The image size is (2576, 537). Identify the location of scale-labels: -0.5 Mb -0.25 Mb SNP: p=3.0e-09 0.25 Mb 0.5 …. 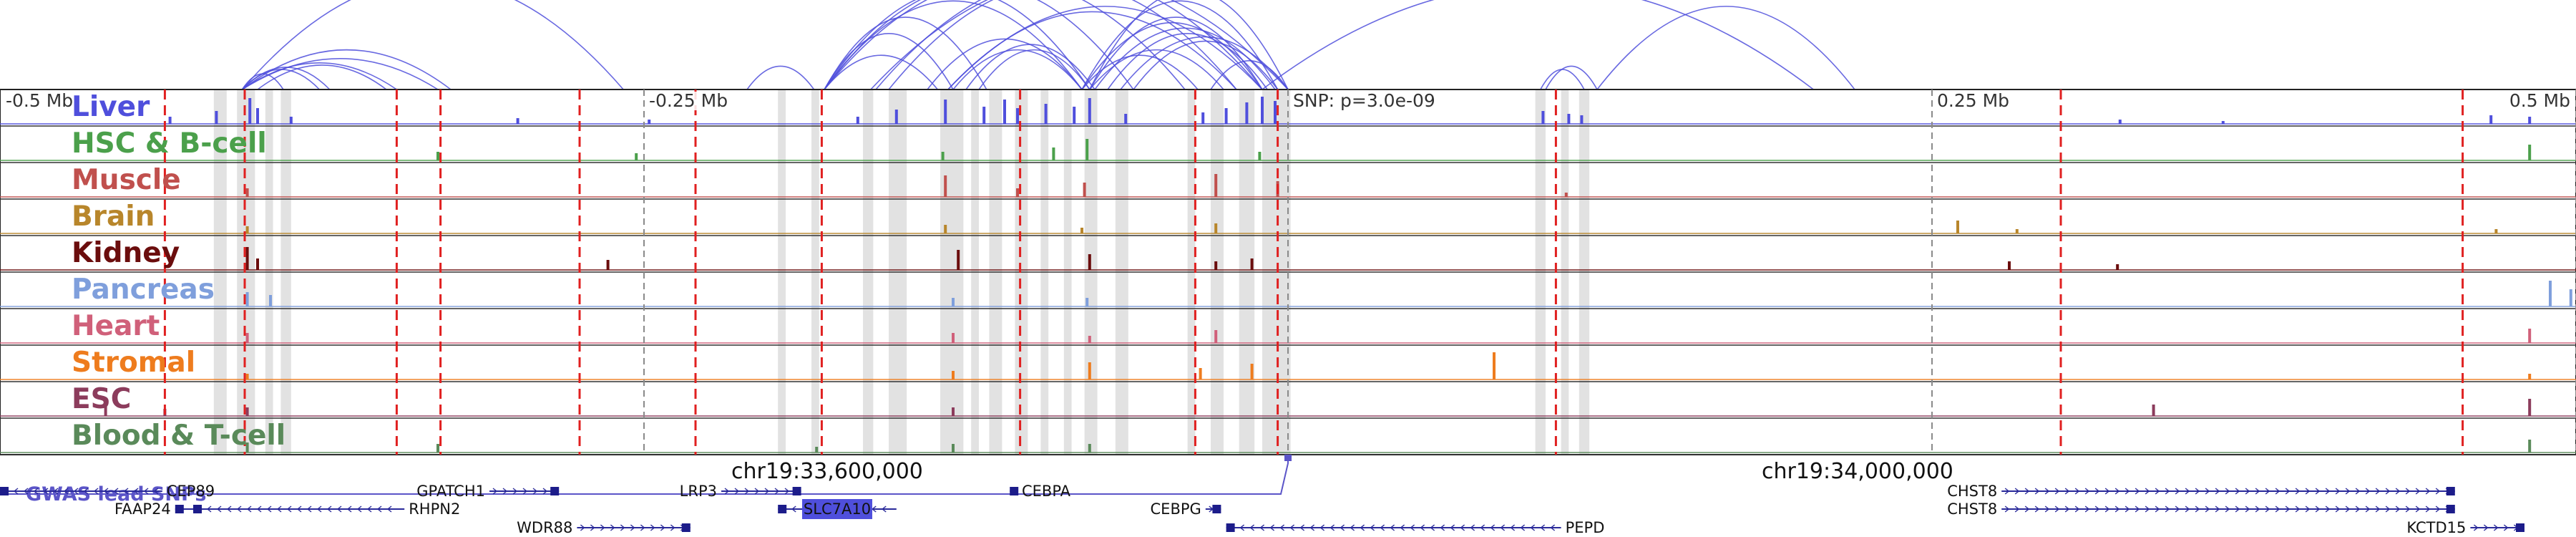
(1287, 100).